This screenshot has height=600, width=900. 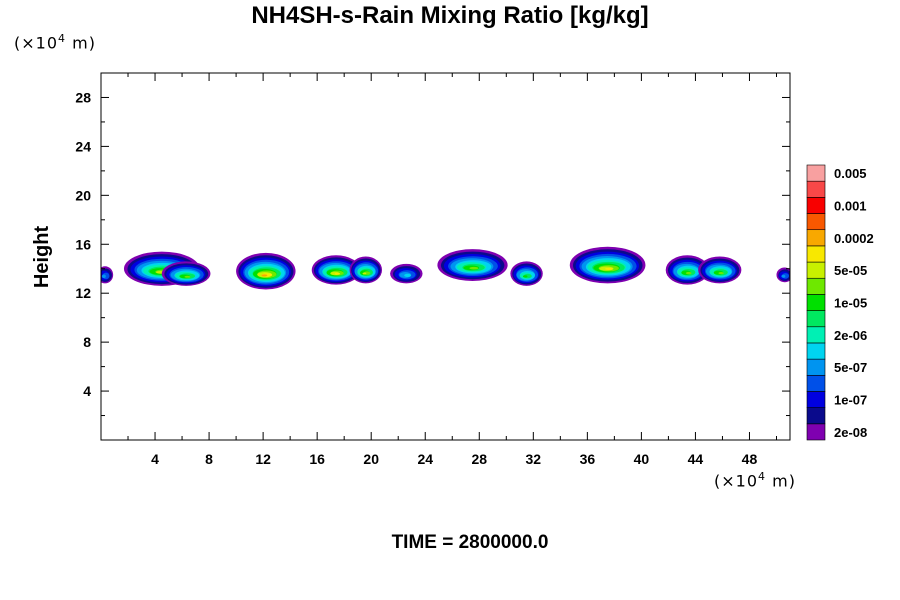 What do you see at coordinates (317, 459) in the screenshot?
I see `x-tick-label: 16` at bounding box center [317, 459].